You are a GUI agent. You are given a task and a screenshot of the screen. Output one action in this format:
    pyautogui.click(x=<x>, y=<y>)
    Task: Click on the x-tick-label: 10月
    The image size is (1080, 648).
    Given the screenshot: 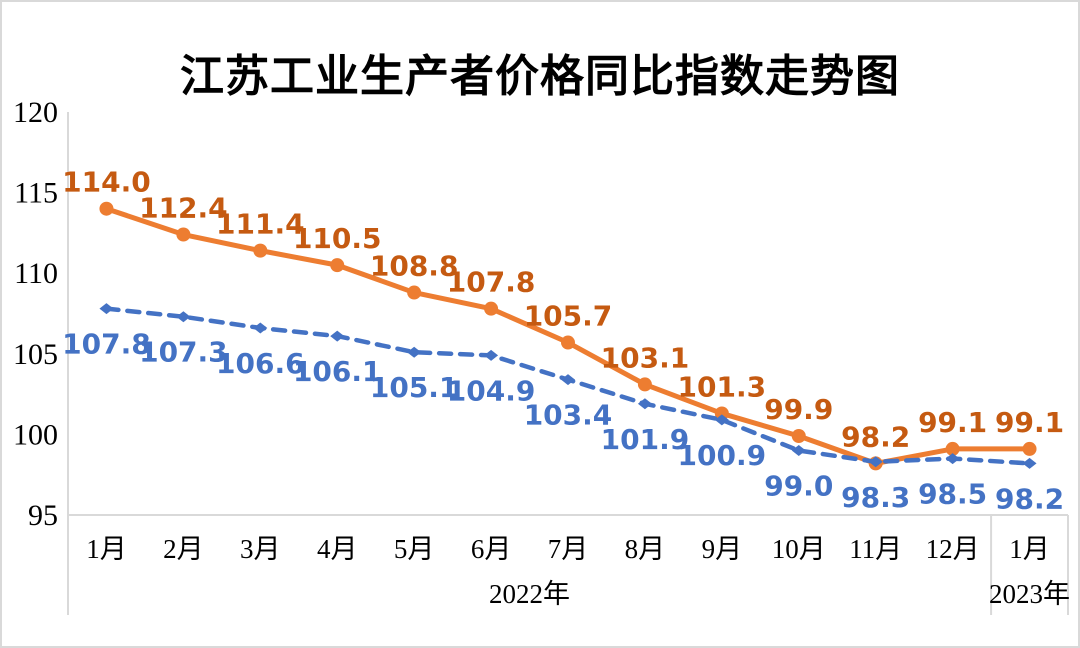 What is the action you would take?
    pyautogui.click(x=799, y=549)
    